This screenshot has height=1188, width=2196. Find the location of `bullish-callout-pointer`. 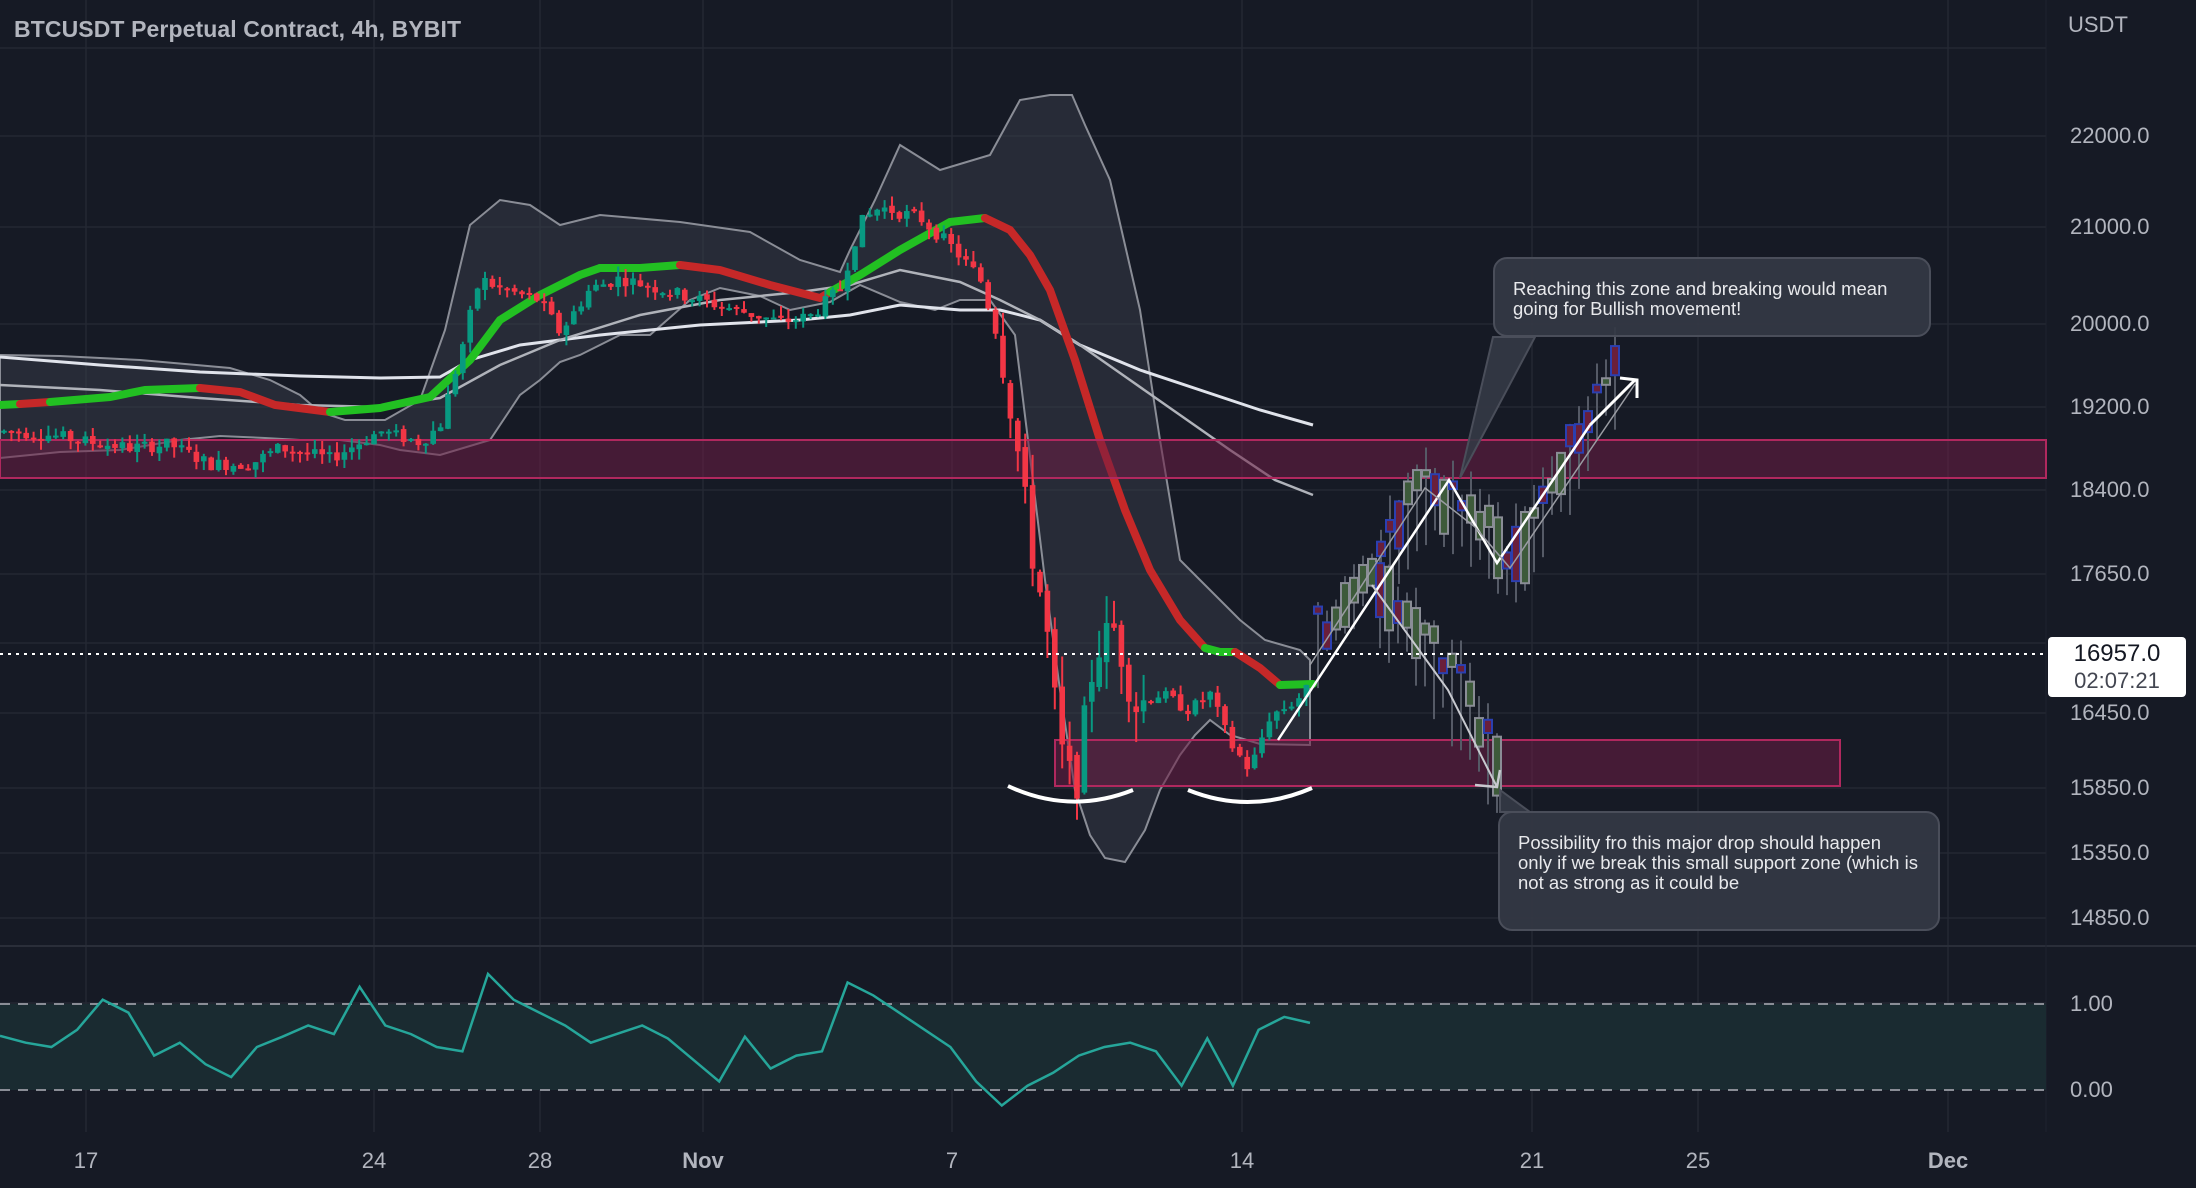

bullish-callout-pointer is located at coordinates (1498, 407).